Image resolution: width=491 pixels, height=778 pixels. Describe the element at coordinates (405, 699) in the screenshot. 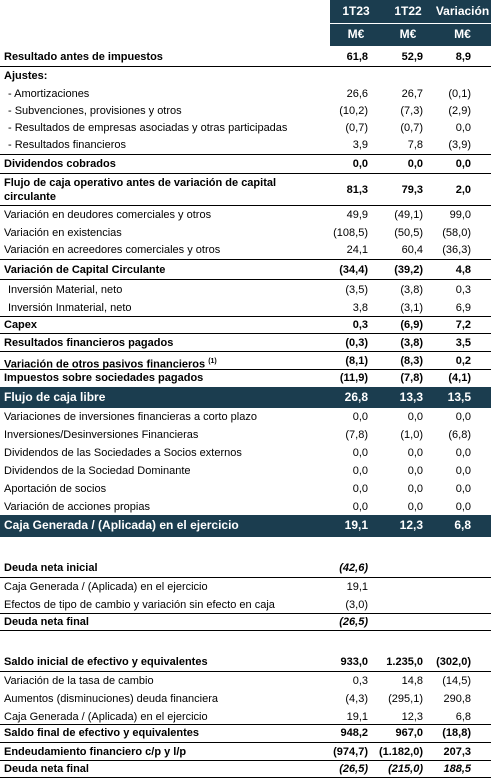

I see `value-1t22: (295,1)` at that location.